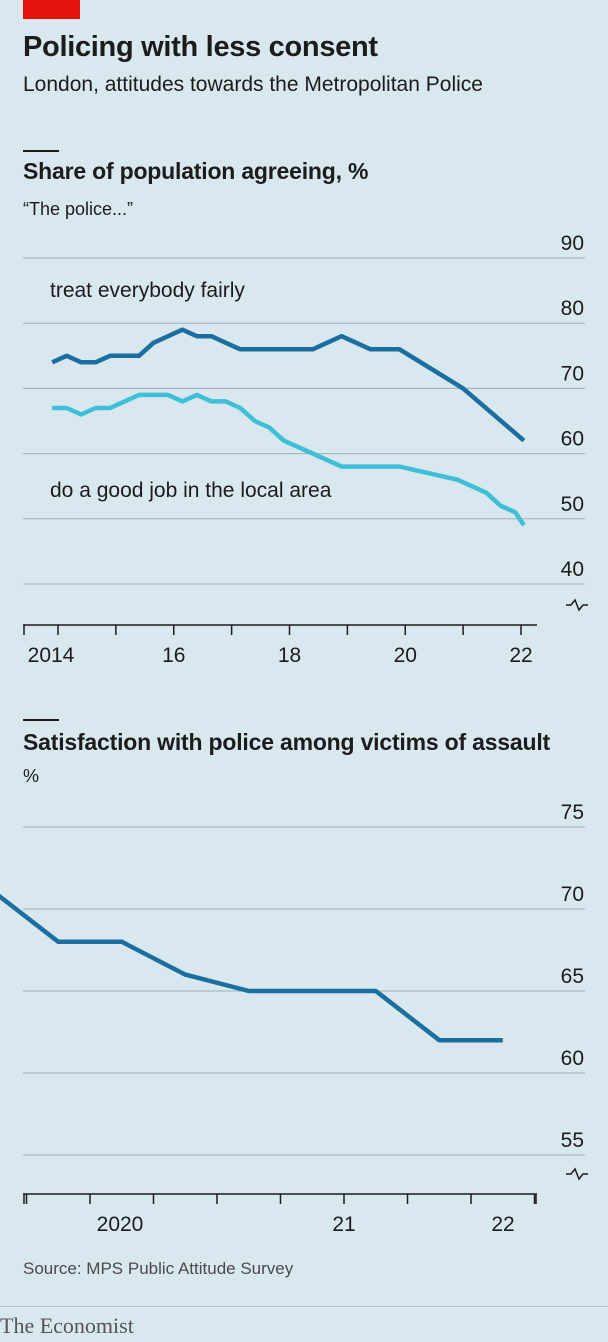 The width and height of the screenshot is (608, 1342). Describe the element at coordinates (572, 569) in the screenshot. I see `y-tick-label: 40` at that location.